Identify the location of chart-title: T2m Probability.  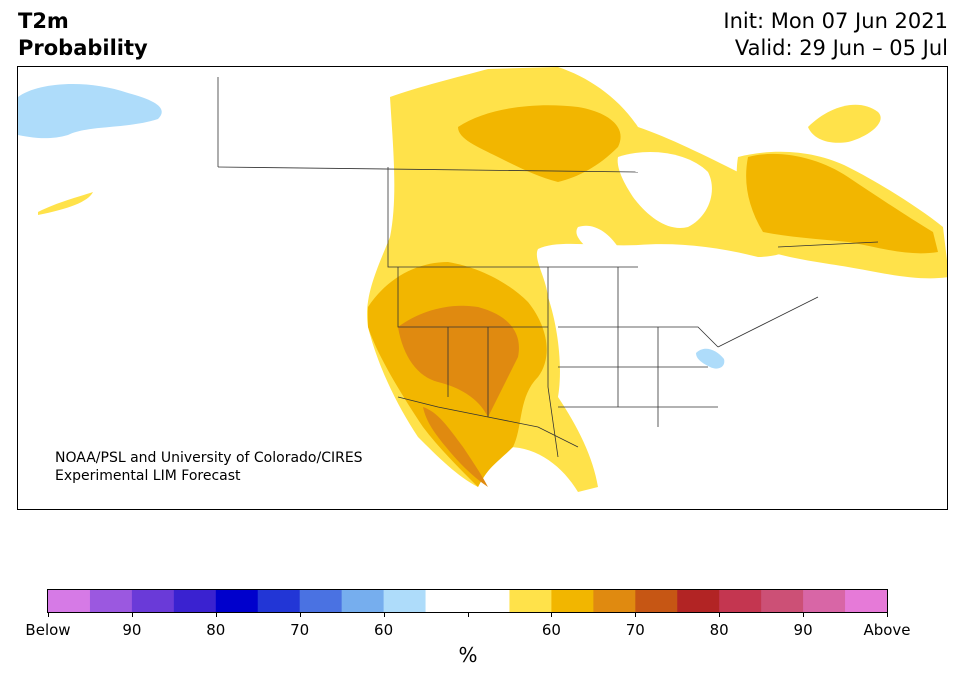
(83, 35).